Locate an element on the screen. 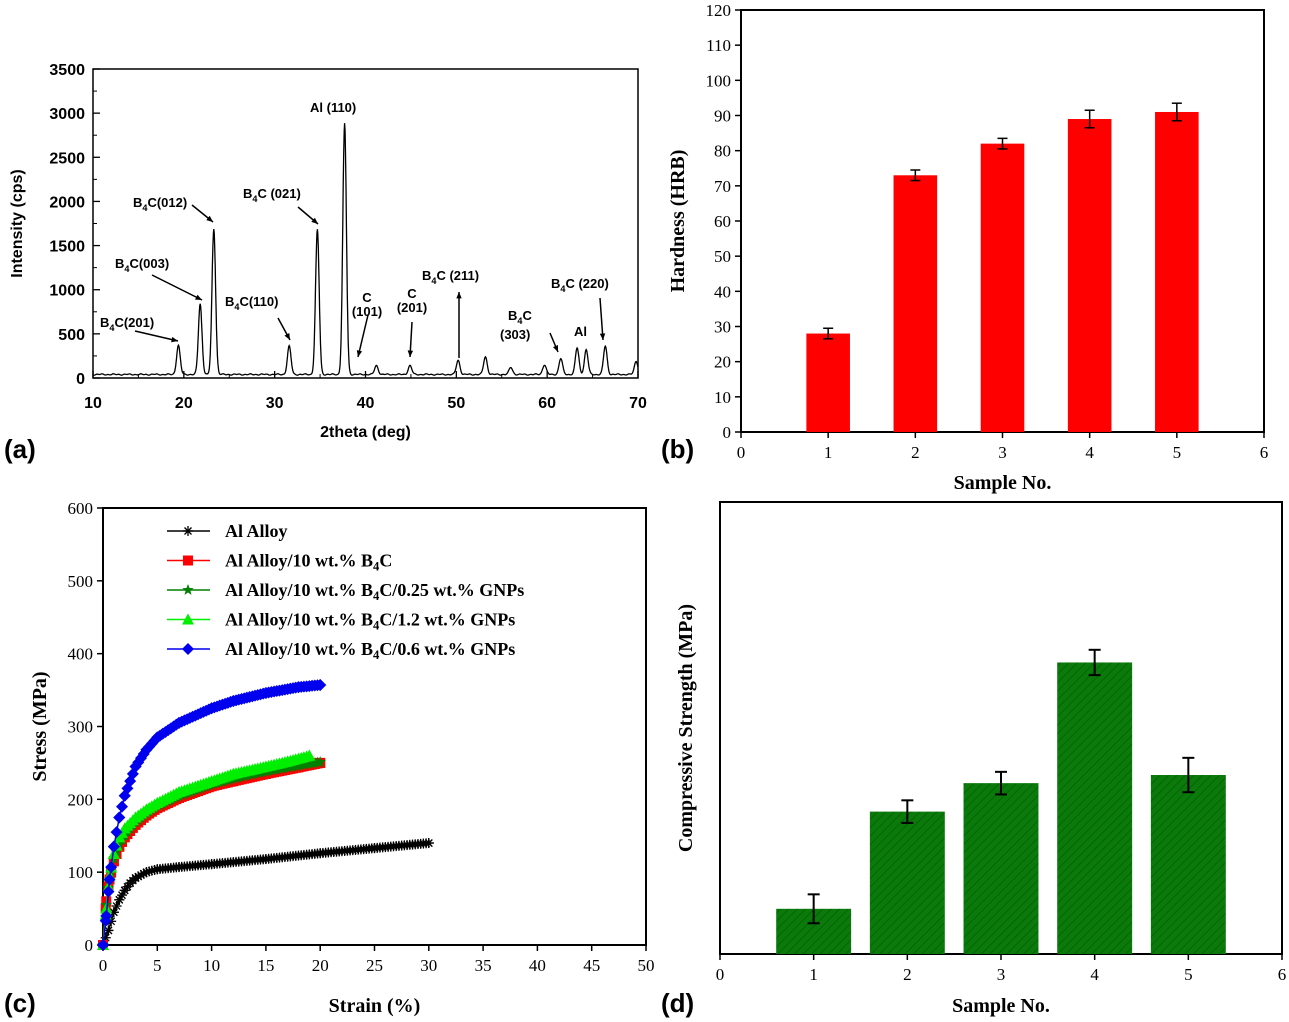  y-tick-label: 3000 is located at coordinates (67, 114).